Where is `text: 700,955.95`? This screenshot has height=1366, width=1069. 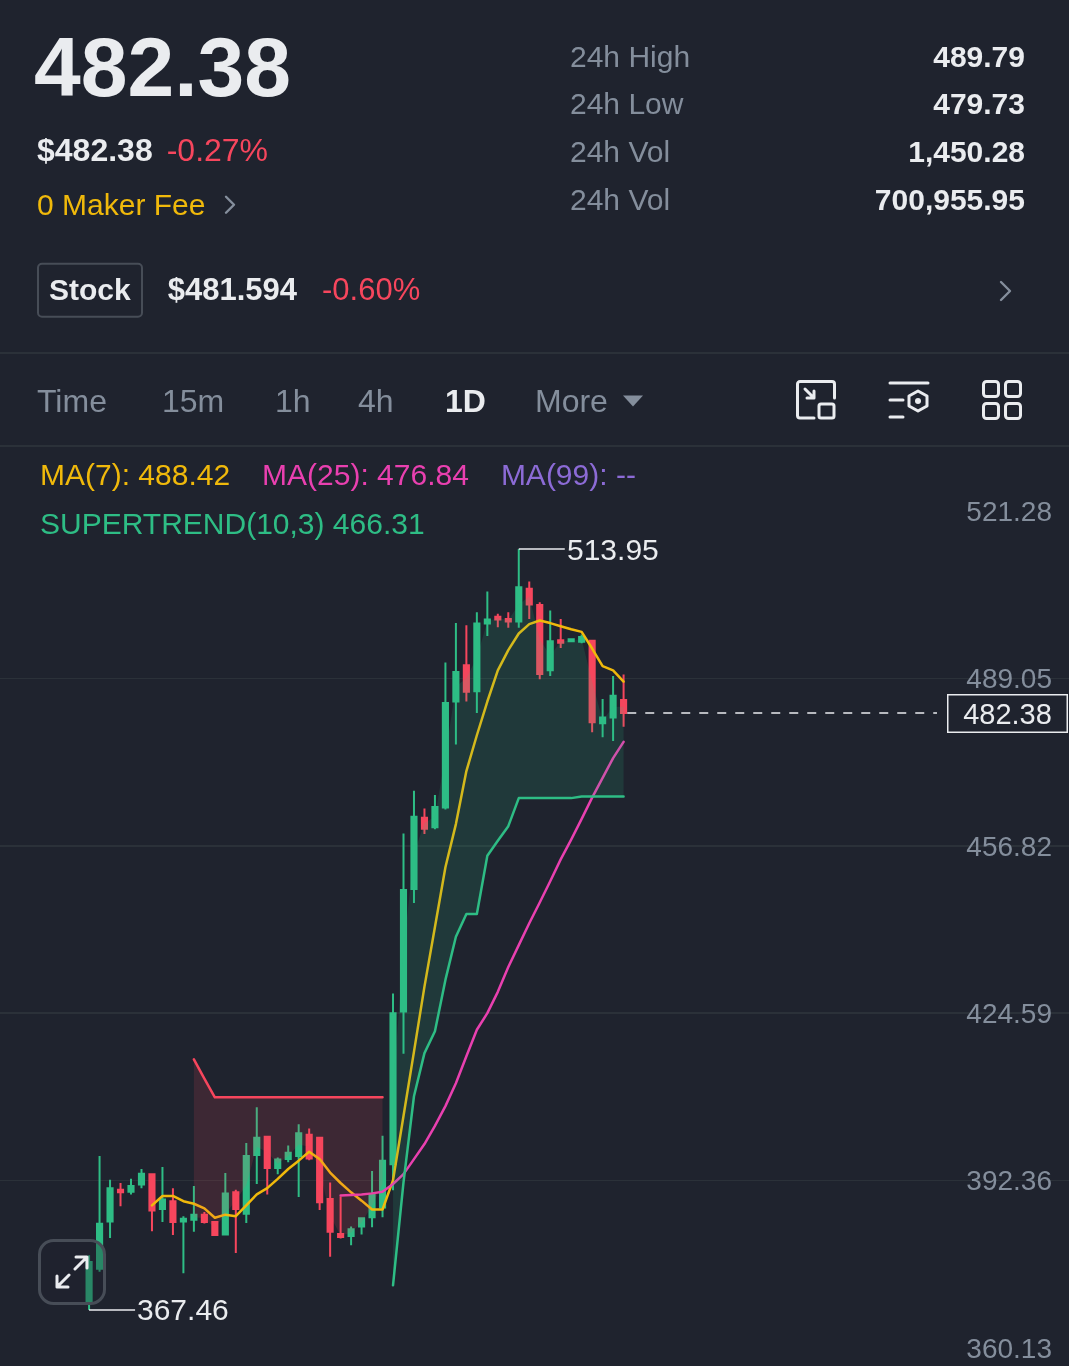
text: 700,955.95 is located at coordinates (949, 200).